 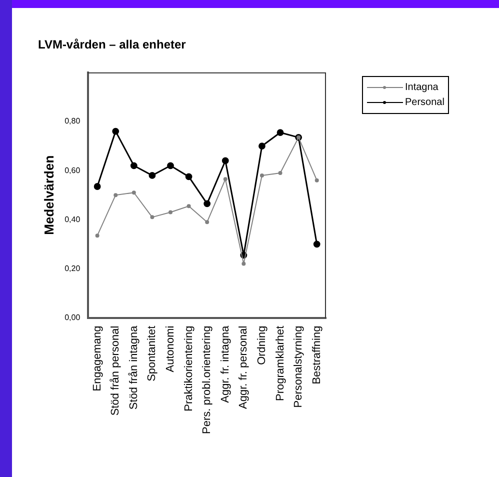 I want to click on x-tick-label: Stöd från intagna, so click(x=134, y=367).